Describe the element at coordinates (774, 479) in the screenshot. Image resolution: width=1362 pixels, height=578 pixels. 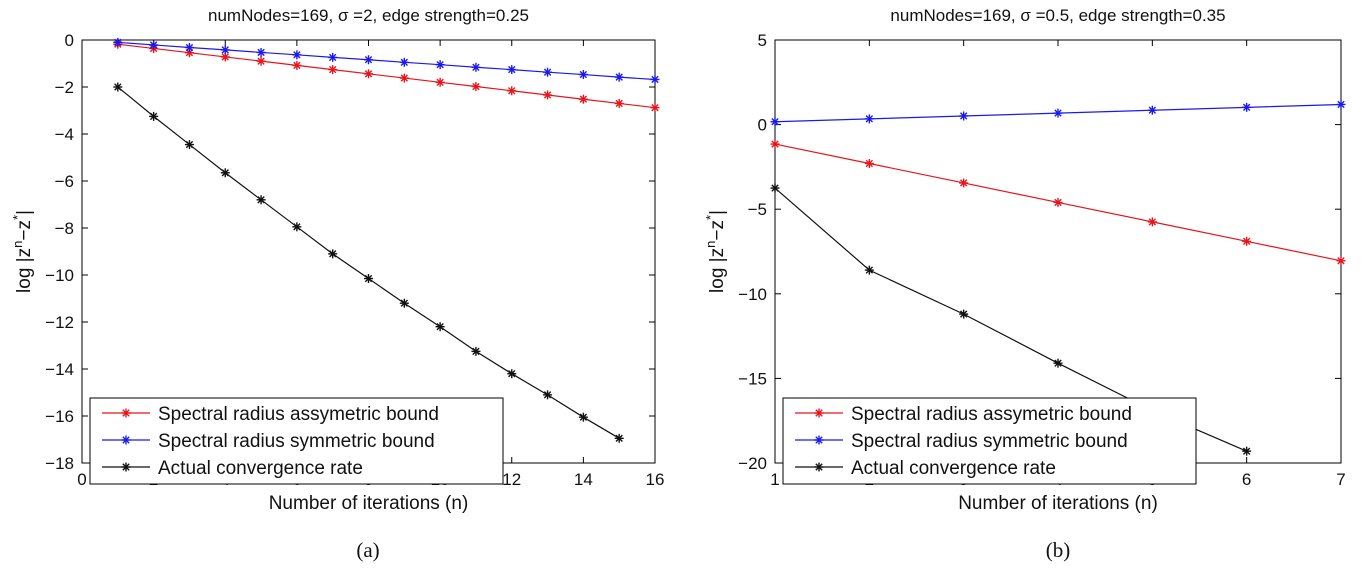
I see `x-tick-label: 1` at that location.